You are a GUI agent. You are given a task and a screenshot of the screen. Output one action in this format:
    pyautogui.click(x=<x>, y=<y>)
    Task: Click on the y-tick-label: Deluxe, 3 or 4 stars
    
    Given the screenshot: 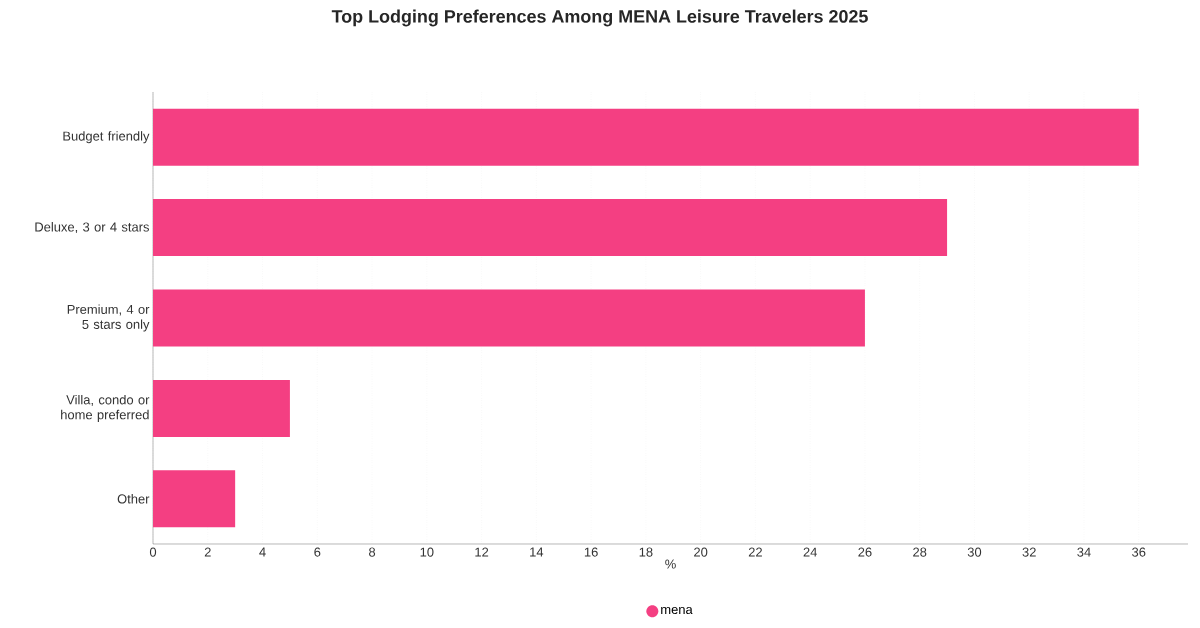 What is the action you would take?
    pyautogui.click(x=92, y=228)
    